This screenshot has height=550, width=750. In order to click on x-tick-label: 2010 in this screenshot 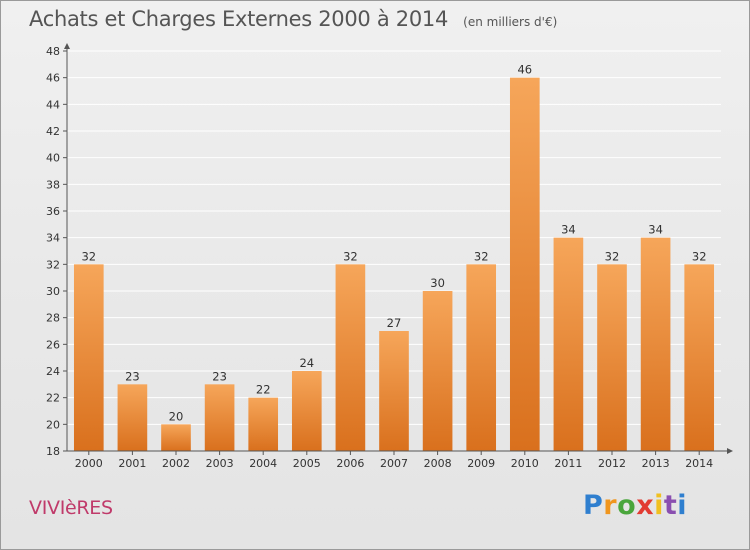, I will do `click(525, 463)`.